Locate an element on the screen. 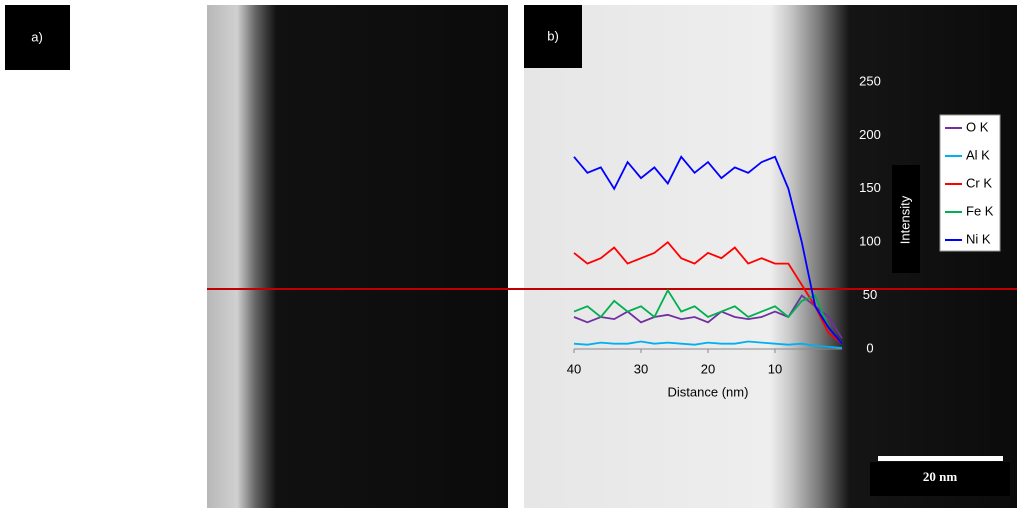  y-tick-label: 250 is located at coordinates (870, 80).